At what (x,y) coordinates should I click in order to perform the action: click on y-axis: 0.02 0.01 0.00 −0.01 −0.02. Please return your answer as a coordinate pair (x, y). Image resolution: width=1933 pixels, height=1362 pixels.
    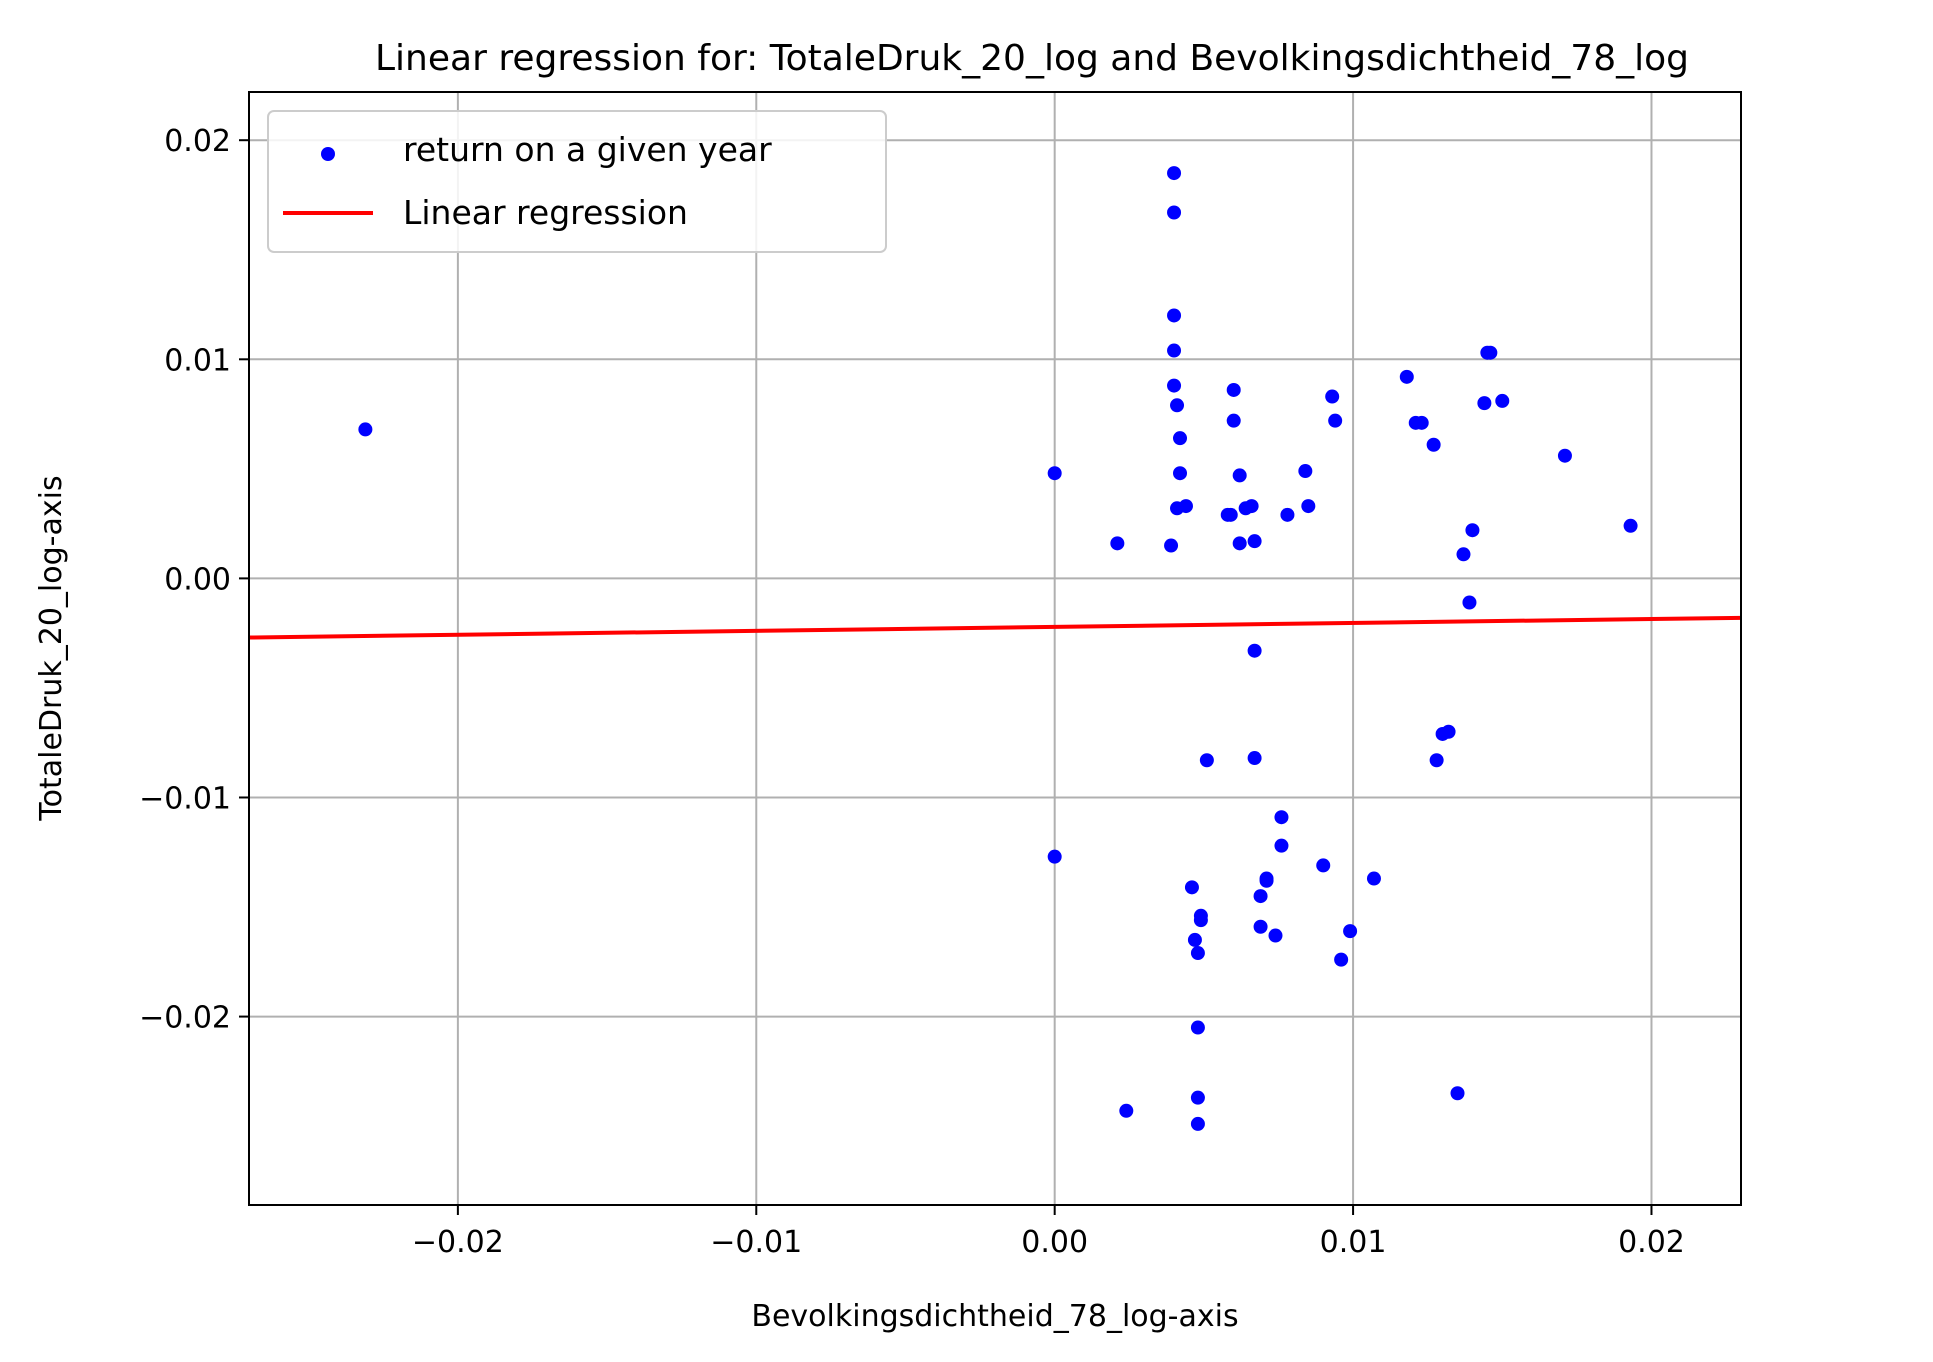
    Looking at the image, I should click on (194, 580).